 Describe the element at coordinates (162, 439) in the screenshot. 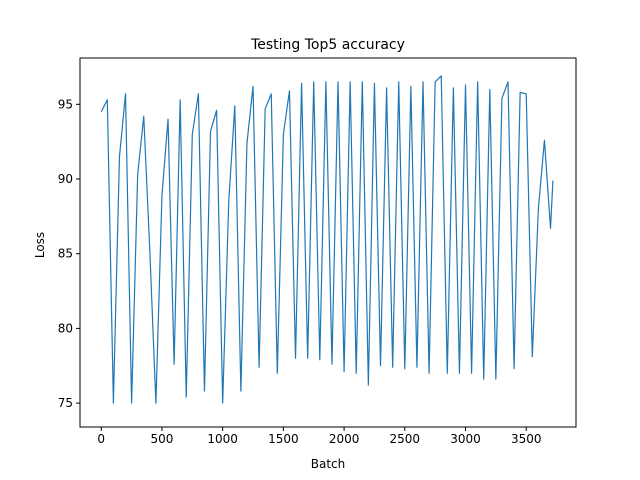

I see `x-tick-label-500: 500` at that location.